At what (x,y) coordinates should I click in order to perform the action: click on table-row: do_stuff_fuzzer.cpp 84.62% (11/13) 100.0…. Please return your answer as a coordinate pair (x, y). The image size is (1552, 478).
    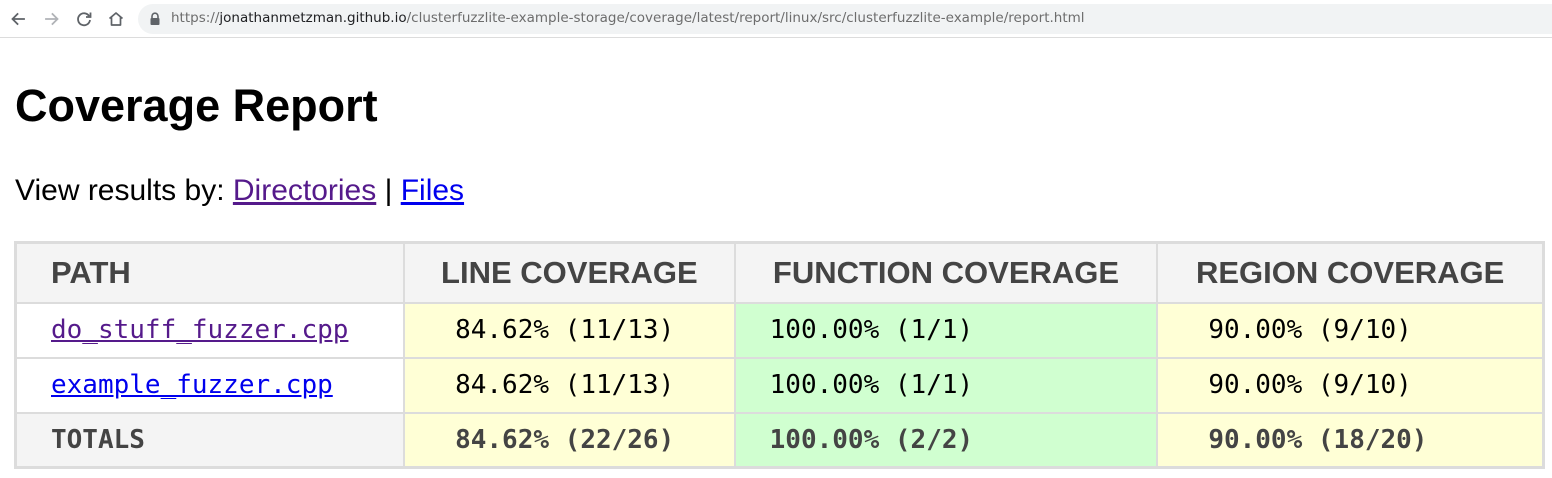
    Looking at the image, I should click on (779, 330).